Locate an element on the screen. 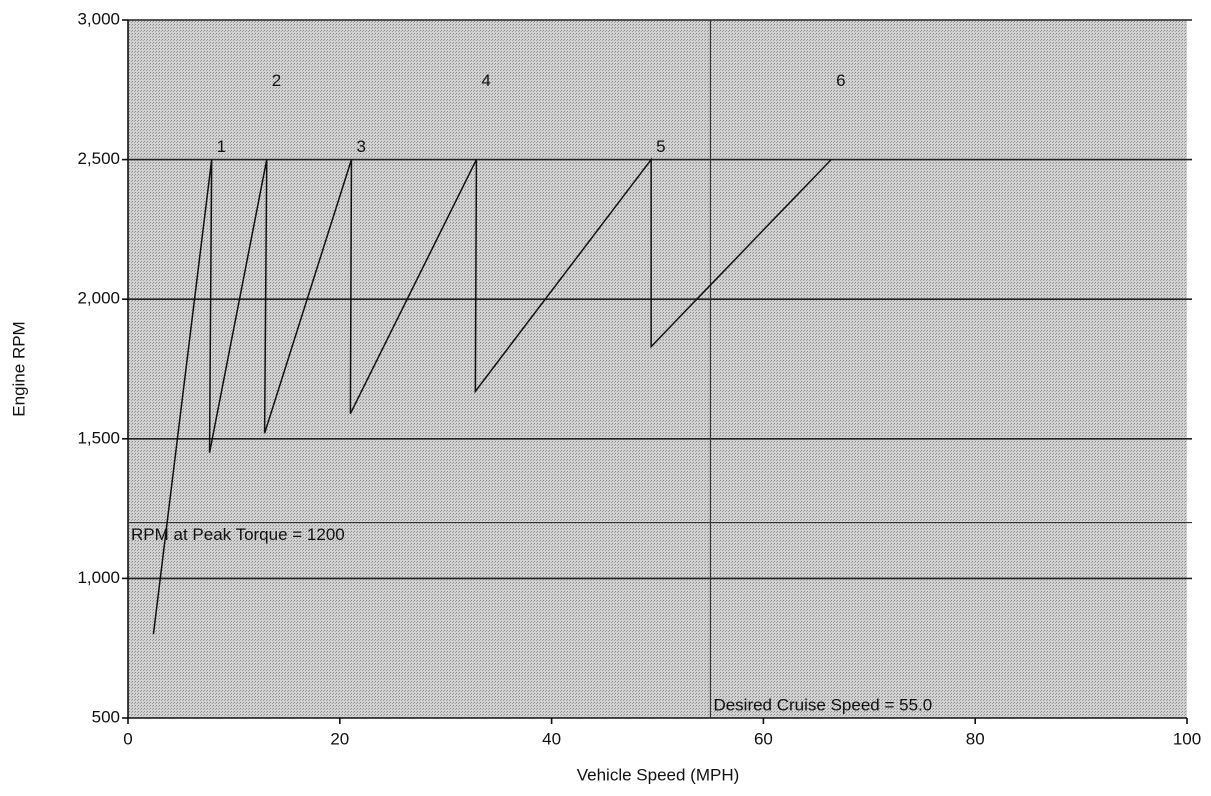  annotation: RPM at Peak Torque = 1200 is located at coordinates (238, 534).